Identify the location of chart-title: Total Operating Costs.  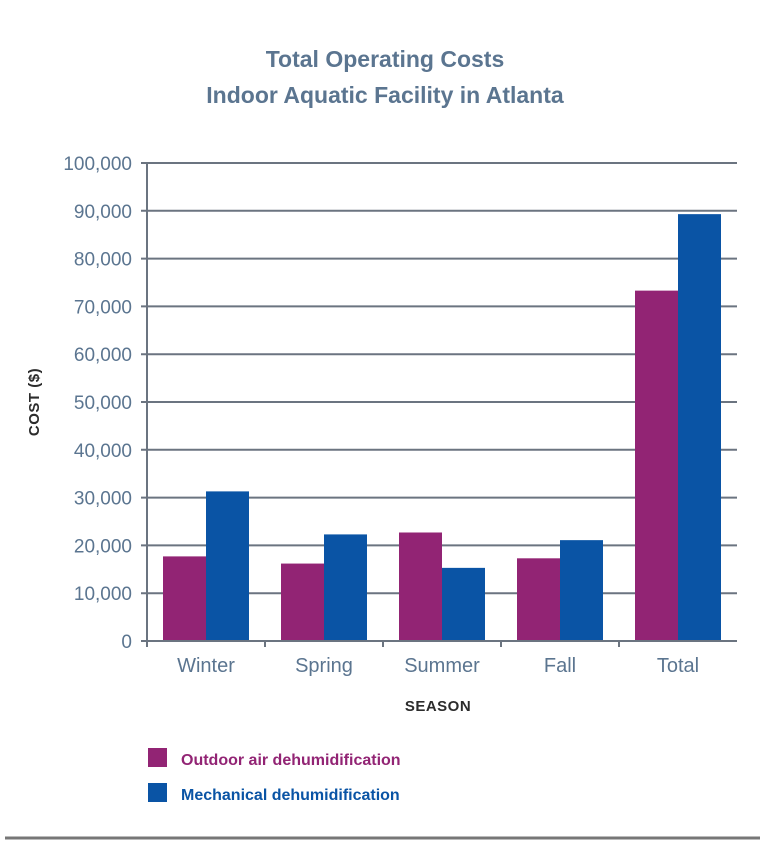
(385, 59).